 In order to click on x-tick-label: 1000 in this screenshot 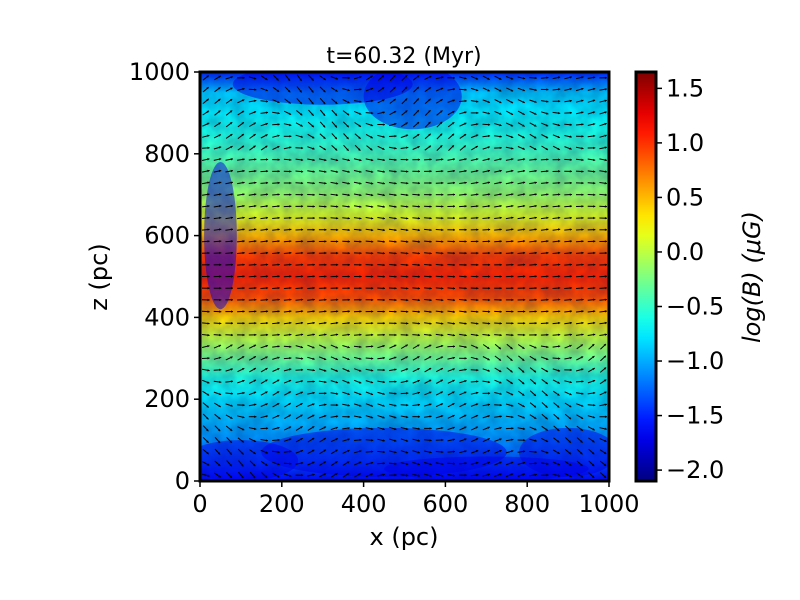, I will do `click(608, 504)`.